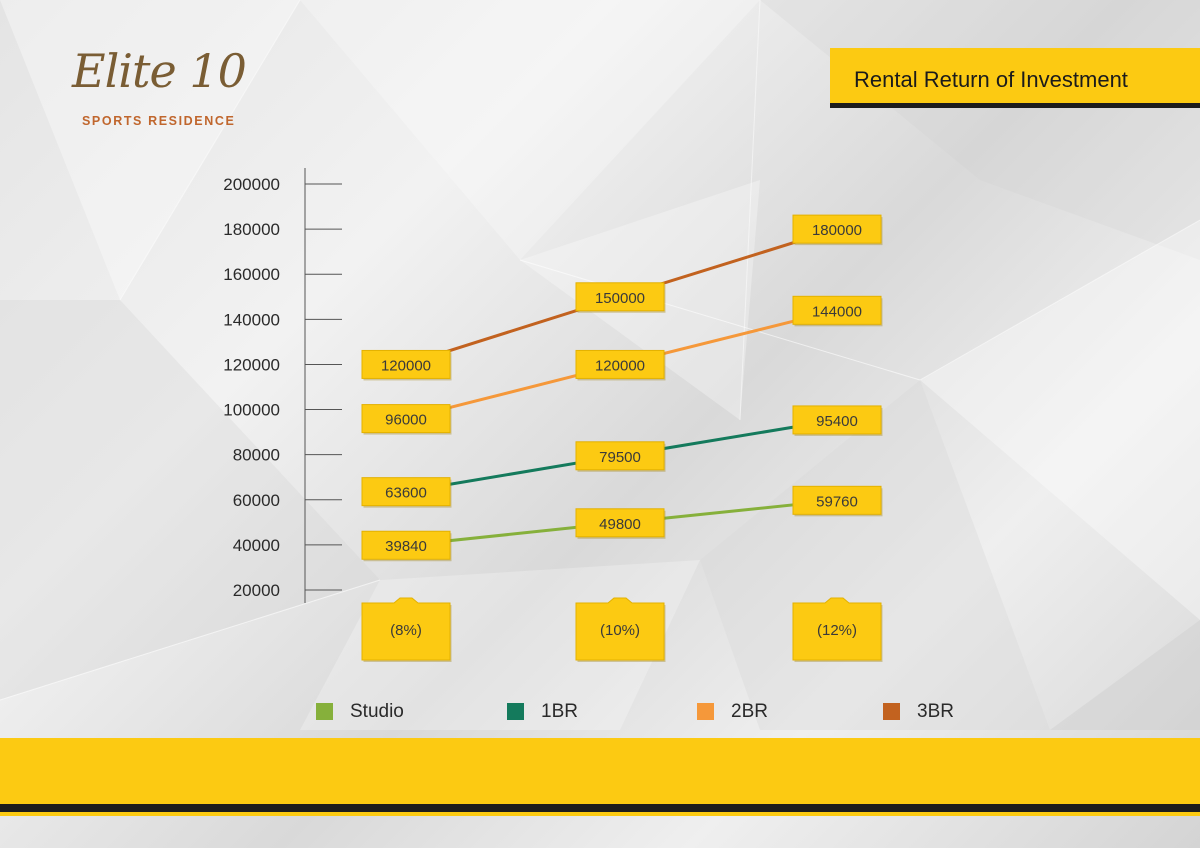 The width and height of the screenshot is (1200, 848). What do you see at coordinates (256, 590) in the screenshot?
I see `y-tick-label: 20000` at bounding box center [256, 590].